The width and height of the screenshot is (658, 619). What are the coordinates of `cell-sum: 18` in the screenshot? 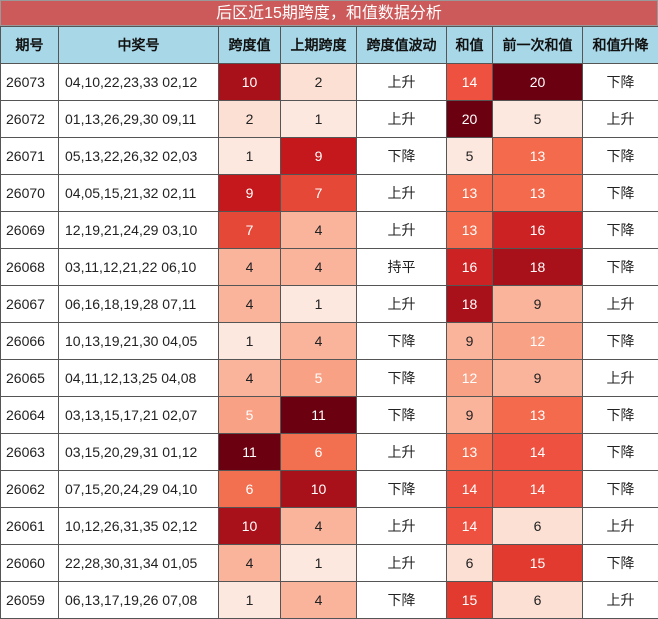 It's located at (469, 304).